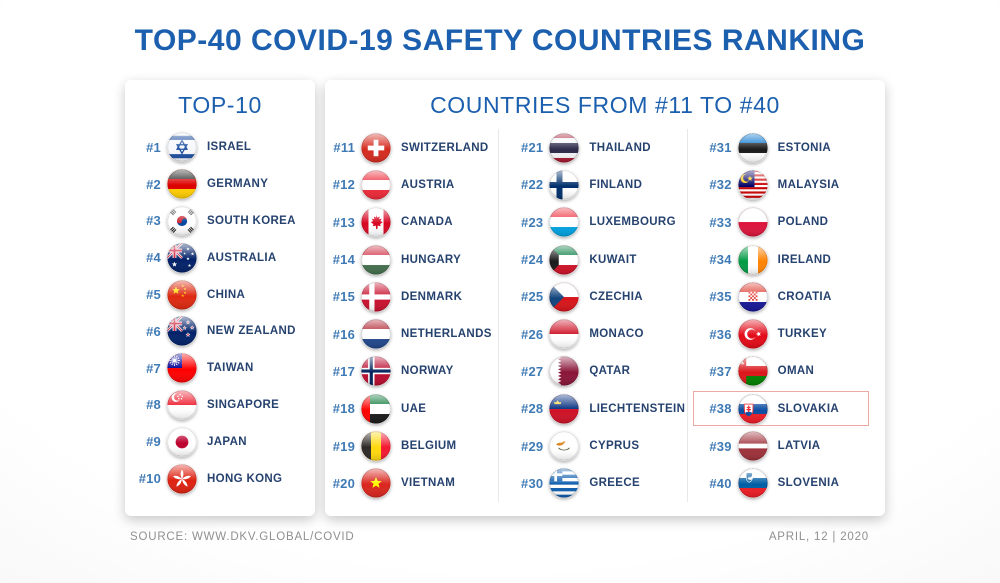 The height and width of the screenshot is (583, 1000). What do you see at coordinates (601, 259) in the screenshot?
I see `ranking-row: #24 KUWAIT` at bounding box center [601, 259].